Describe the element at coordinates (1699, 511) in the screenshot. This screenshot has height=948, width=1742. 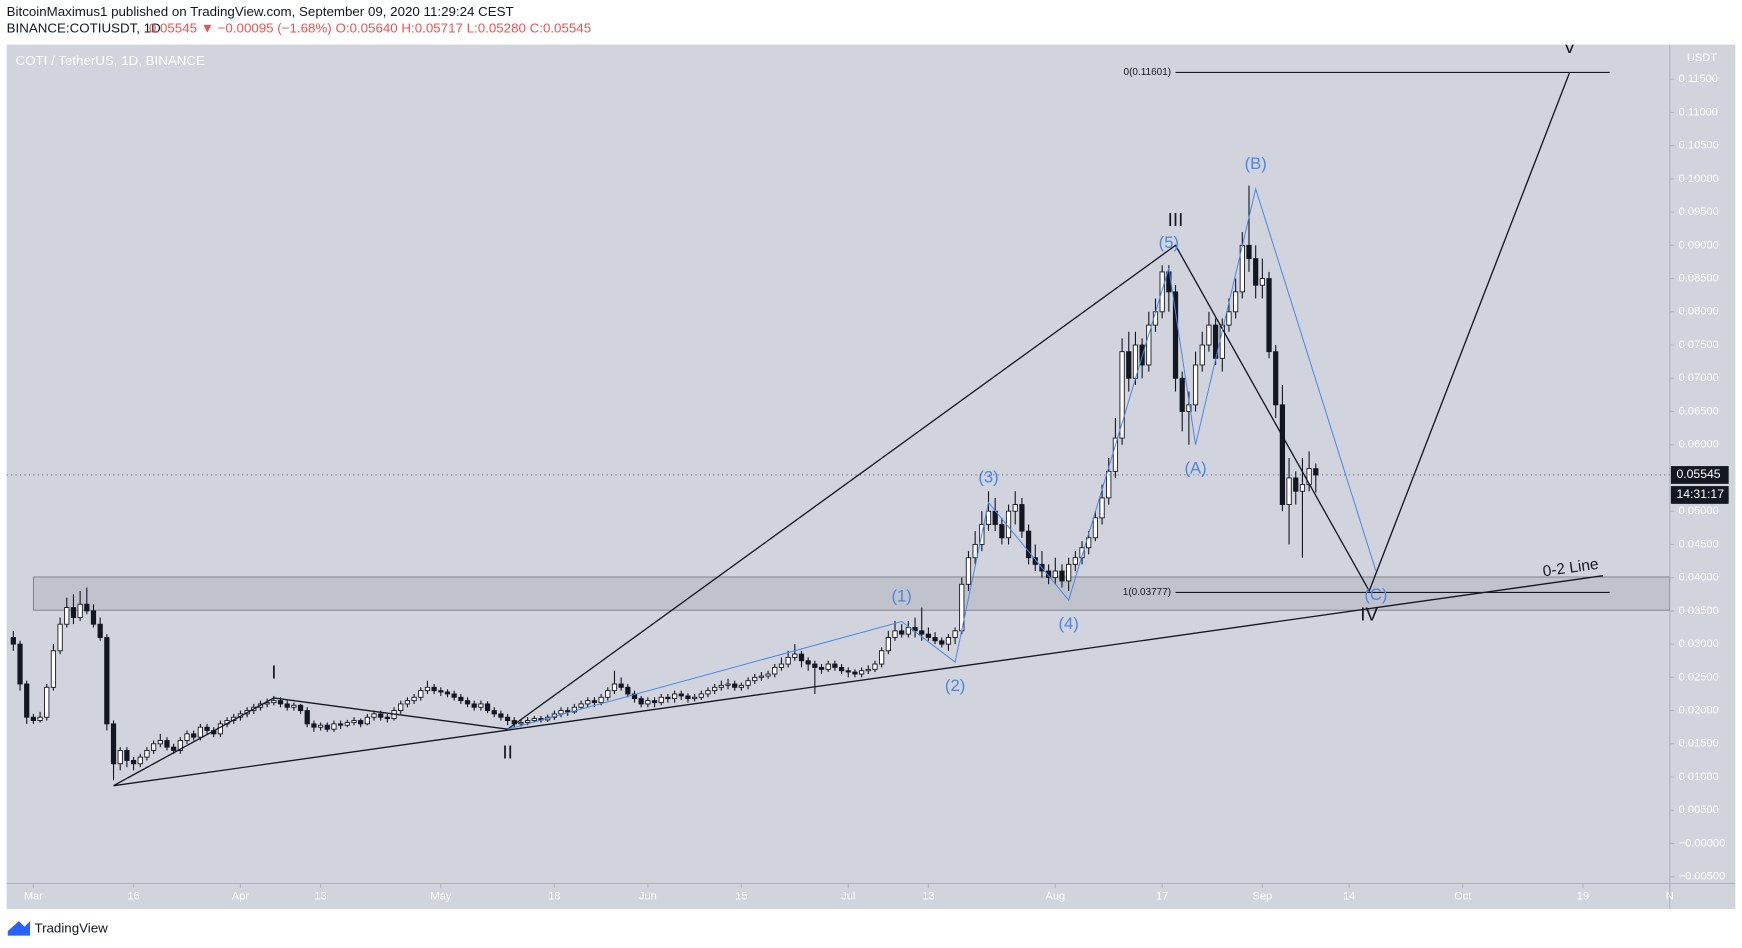
I see `y-tick-label: 0.05000` at that location.